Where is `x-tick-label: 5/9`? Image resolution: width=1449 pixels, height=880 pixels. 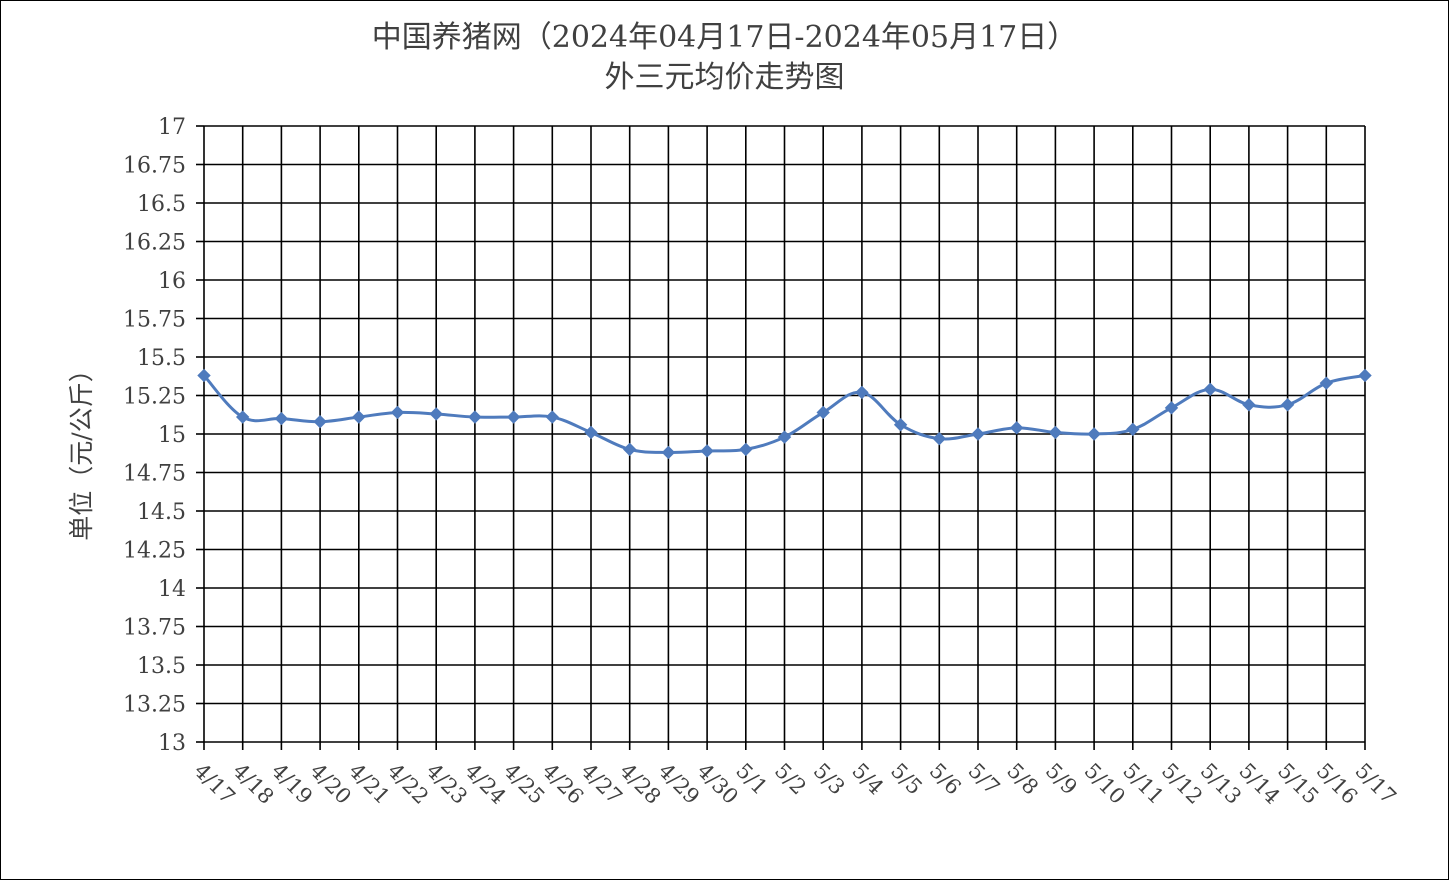
x-tick-label: 5/9 is located at coordinates (1061, 779).